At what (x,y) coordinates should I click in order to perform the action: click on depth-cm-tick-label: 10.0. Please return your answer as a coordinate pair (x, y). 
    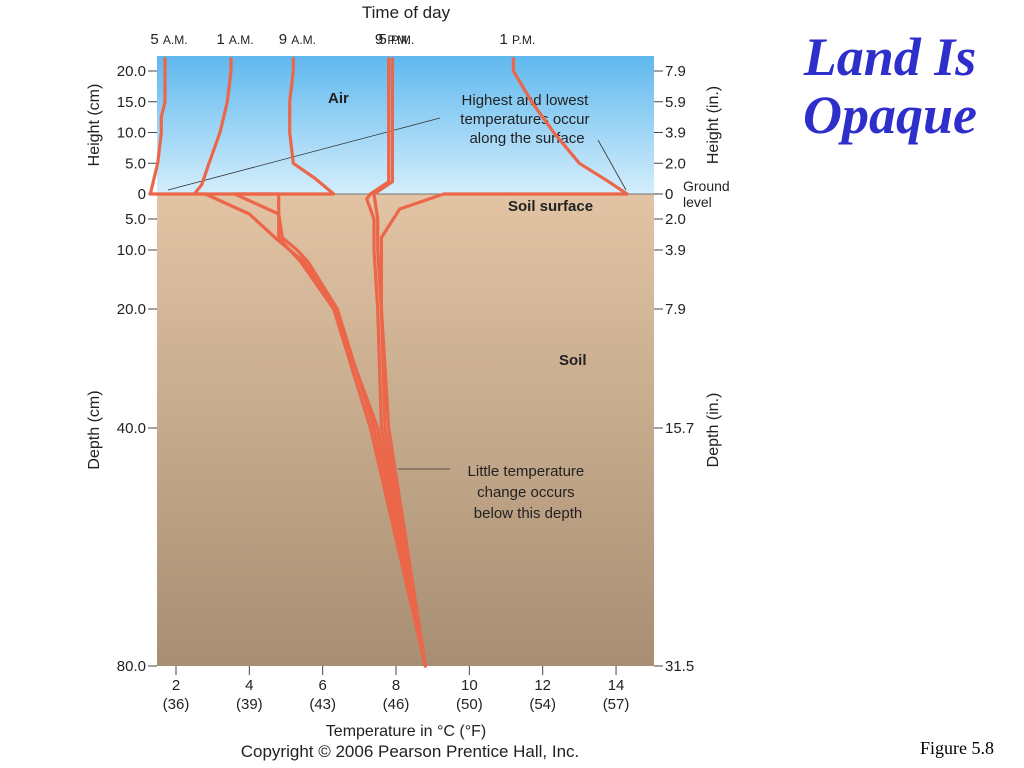
    Looking at the image, I should click on (131, 250).